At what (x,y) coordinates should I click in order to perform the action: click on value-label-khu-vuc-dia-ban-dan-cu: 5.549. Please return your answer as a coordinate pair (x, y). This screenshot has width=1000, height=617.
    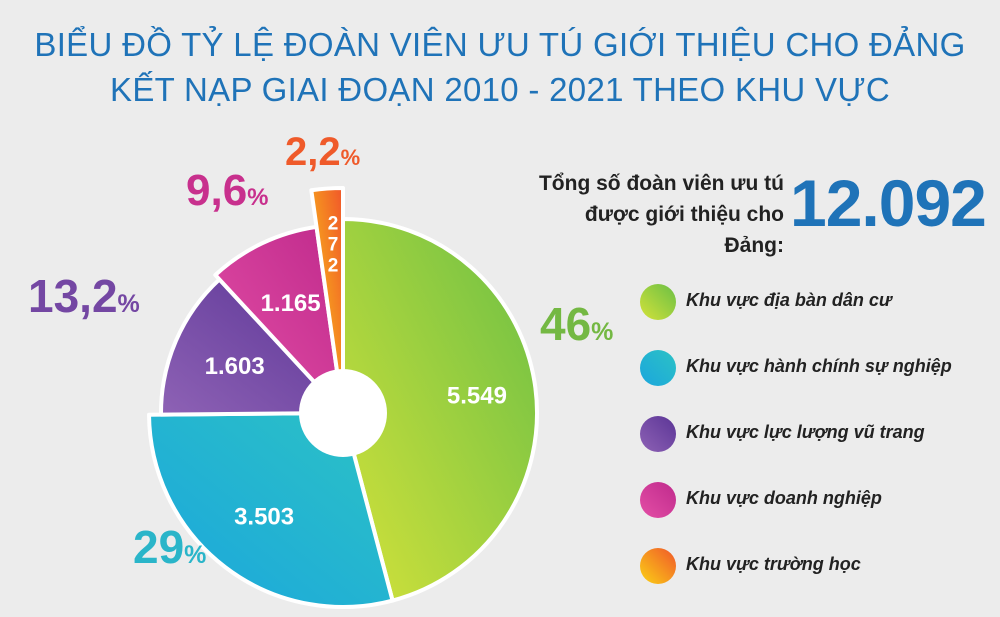
    Looking at the image, I should click on (477, 396).